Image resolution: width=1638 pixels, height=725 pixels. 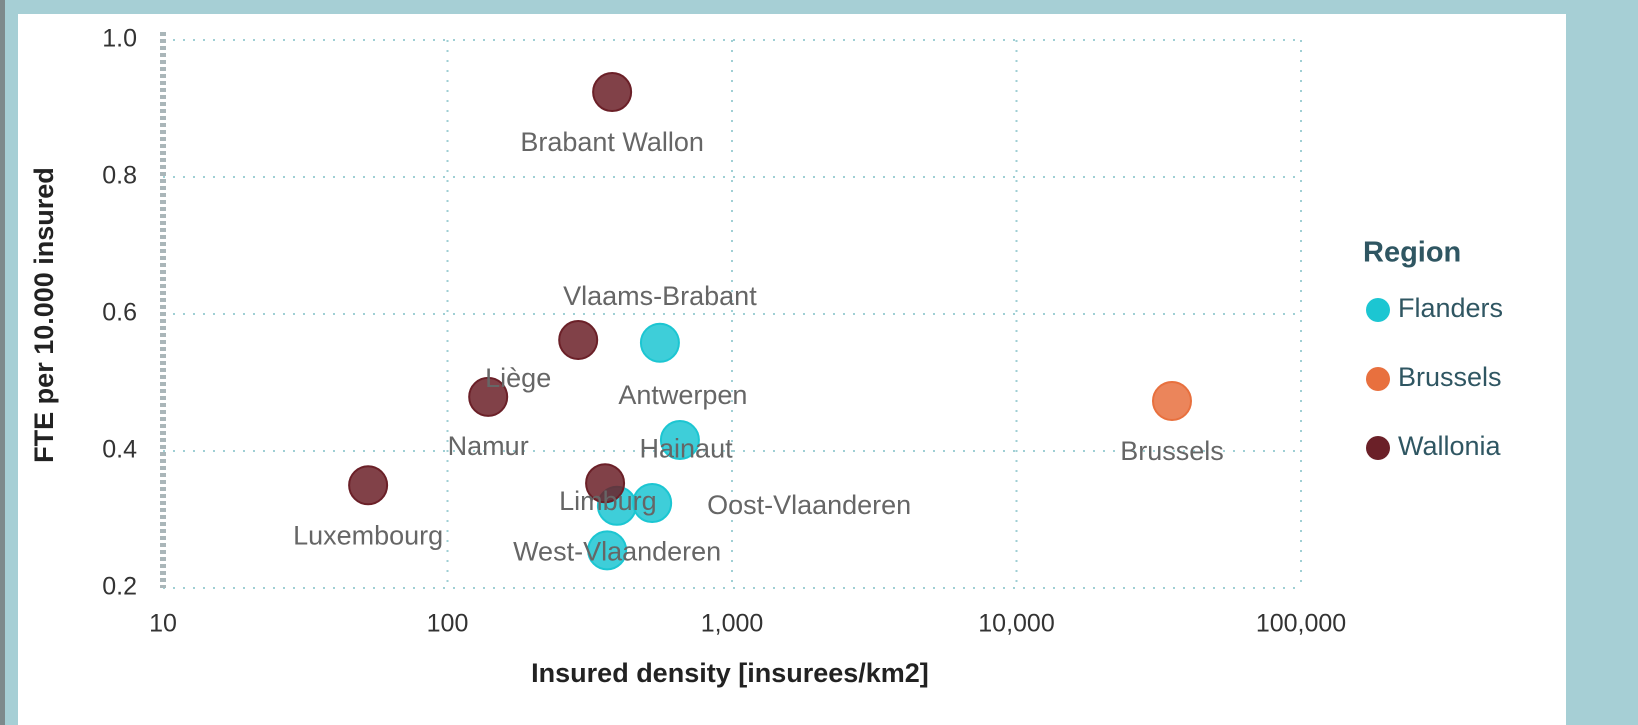 What do you see at coordinates (448, 624) in the screenshot?
I see `x-tick-label: 100` at bounding box center [448, 624].